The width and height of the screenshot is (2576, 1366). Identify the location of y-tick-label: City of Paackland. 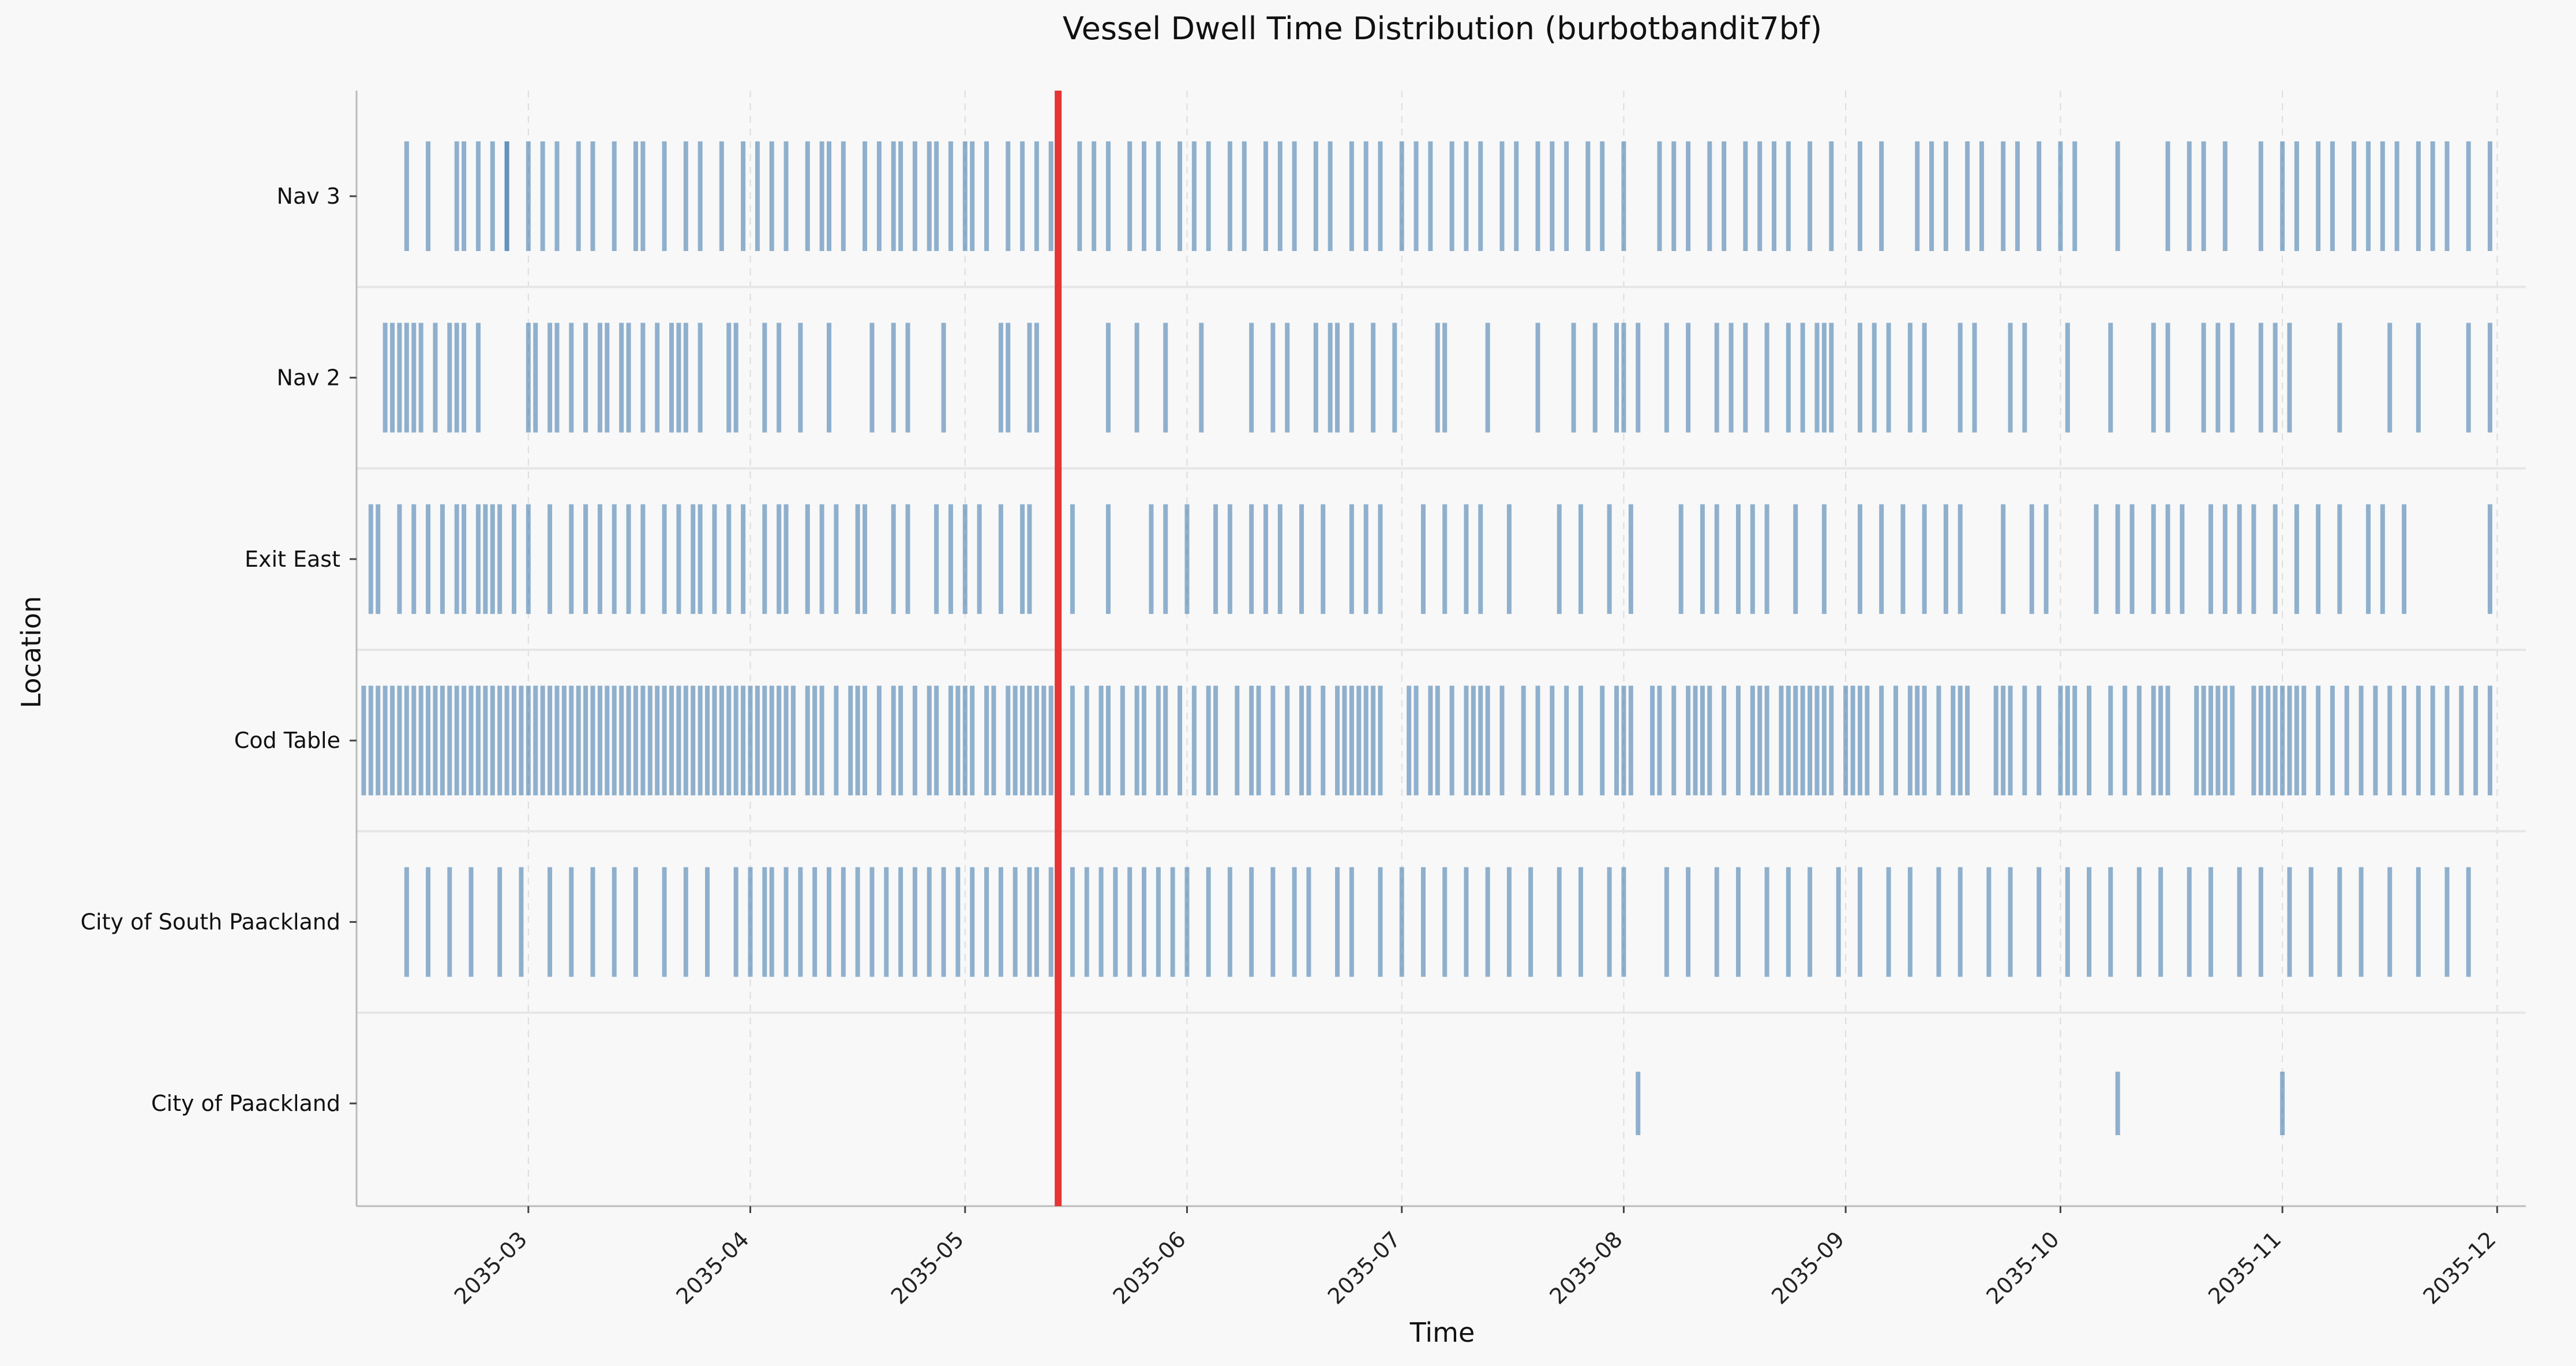
(245, 1103).